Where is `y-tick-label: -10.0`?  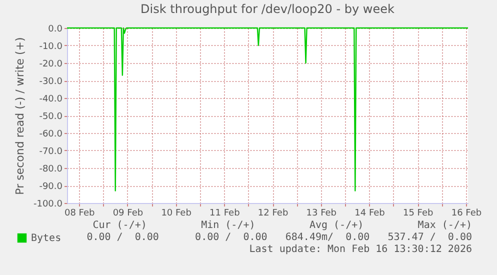 y-tick-label: -10.0 is located at coordinates (51, 47).